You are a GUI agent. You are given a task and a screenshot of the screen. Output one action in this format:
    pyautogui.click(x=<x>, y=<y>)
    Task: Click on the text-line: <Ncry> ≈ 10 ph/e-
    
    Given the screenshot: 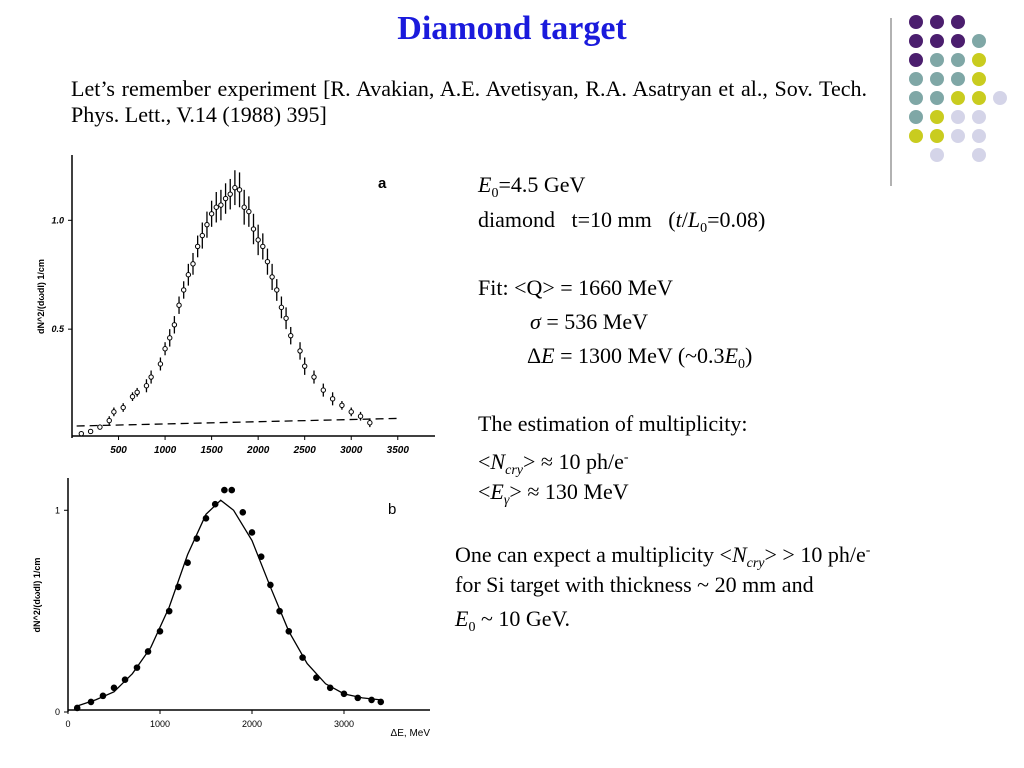 What is the action you would take?
    pyautogui.click(x=553, y=464)
    